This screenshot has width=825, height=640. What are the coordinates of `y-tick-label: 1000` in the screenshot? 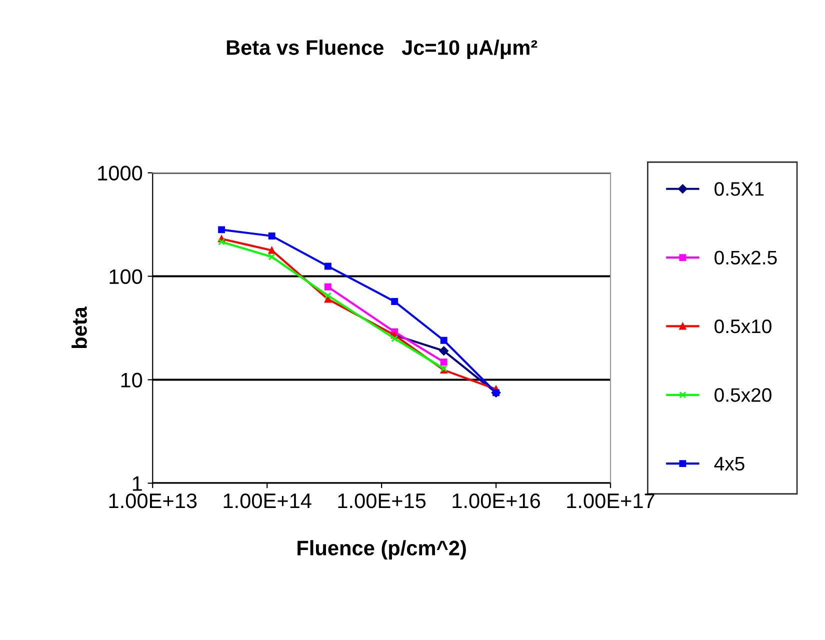 It's located at (120, 173).